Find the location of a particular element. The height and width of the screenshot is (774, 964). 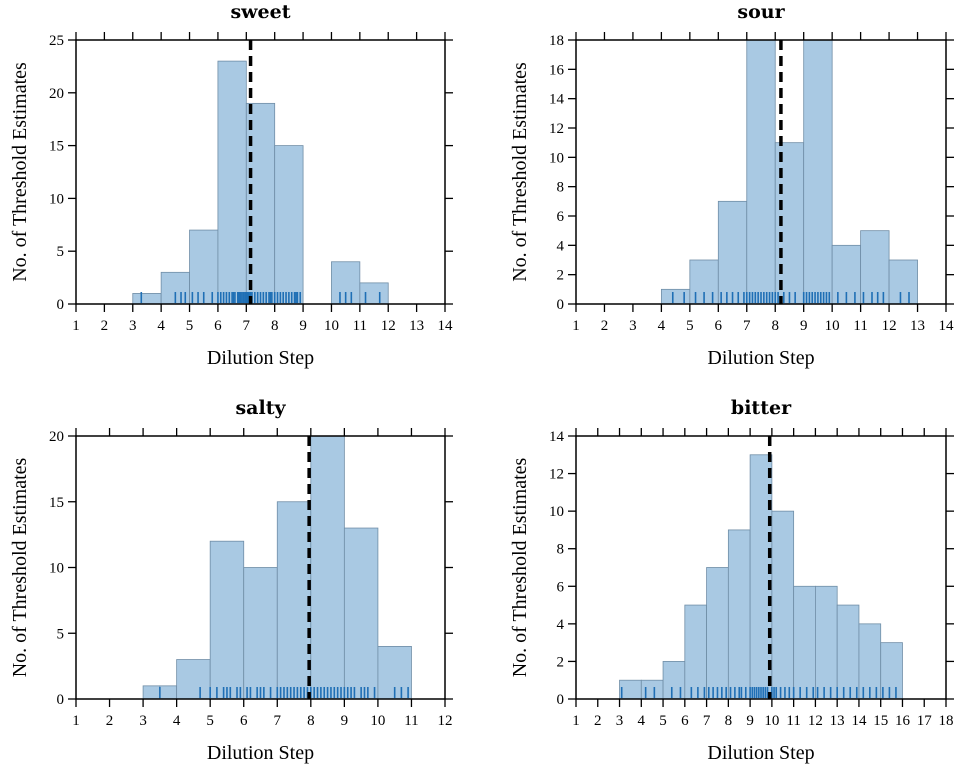

chart-title: salty is located at coordinates (260, 408).